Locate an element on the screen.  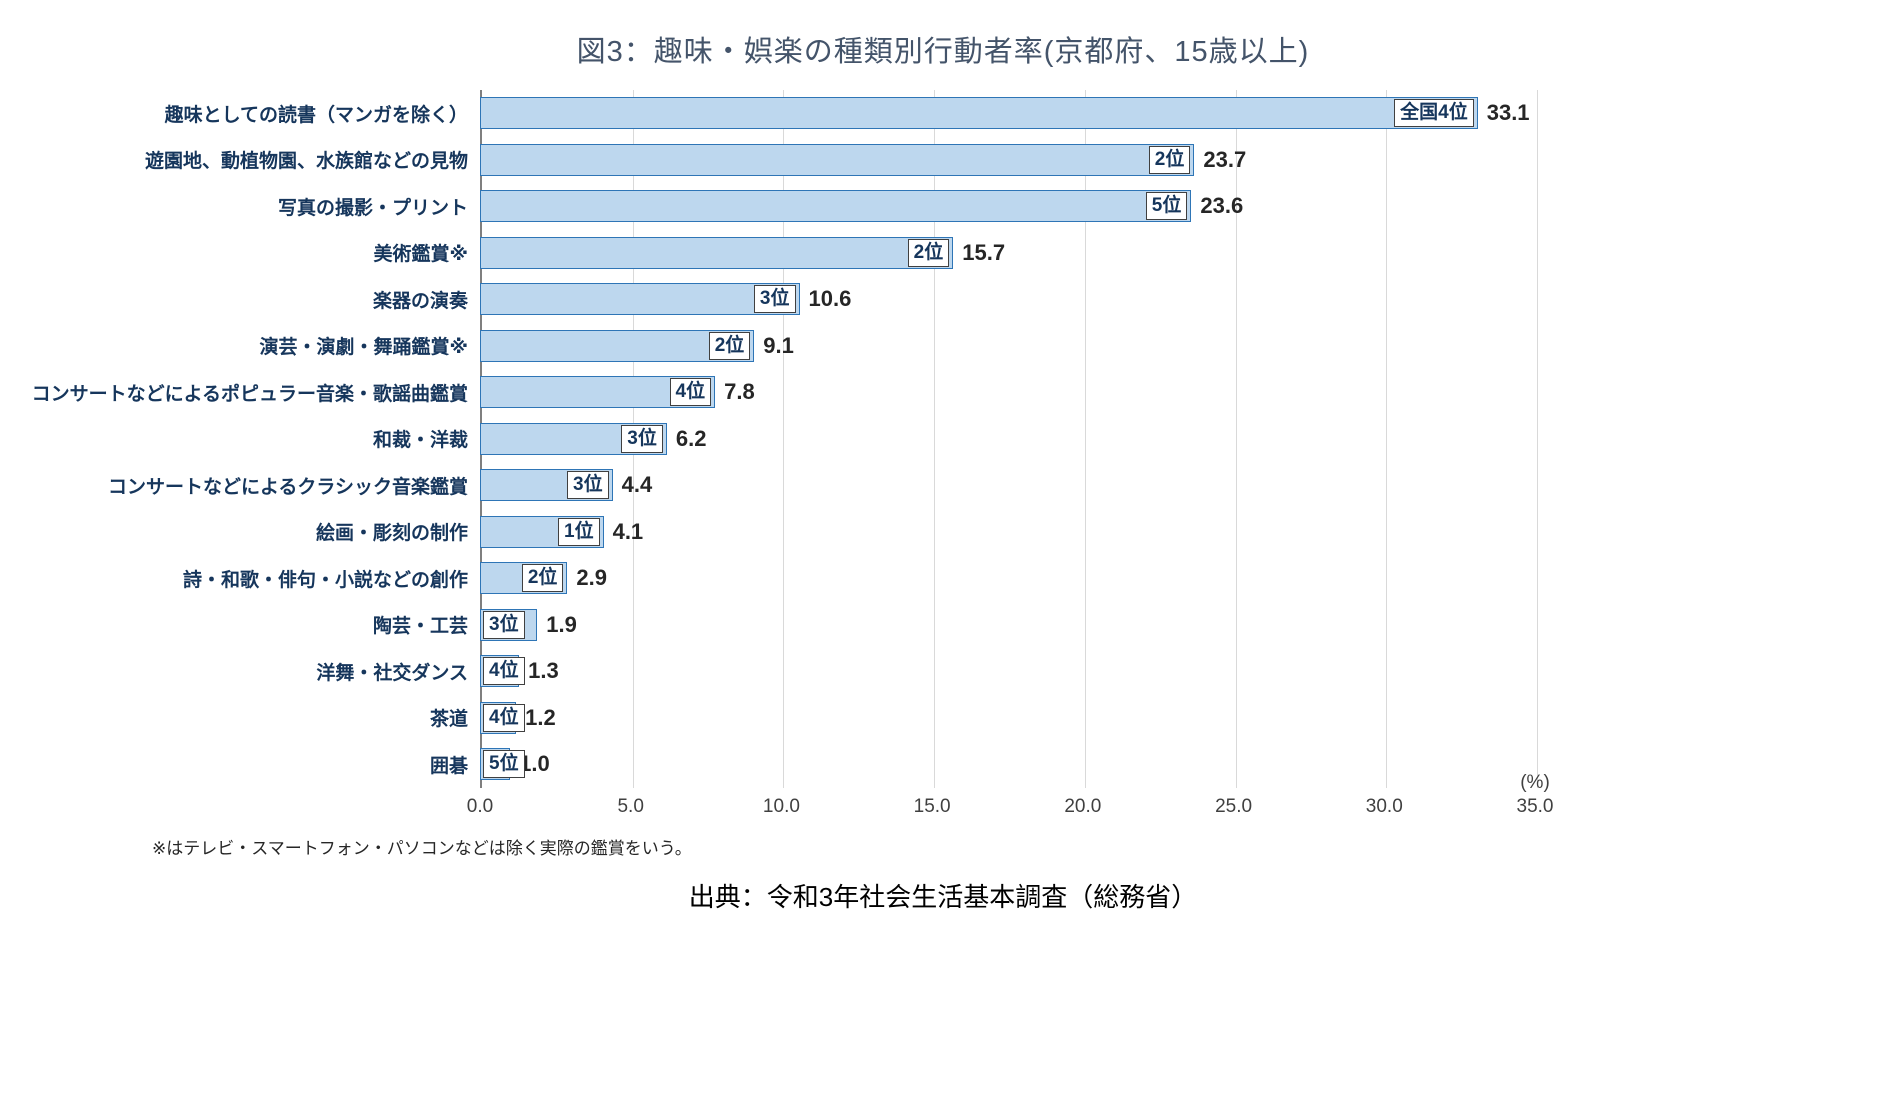
x-tick-label: 10.0 is located at coordinates (781, 806).